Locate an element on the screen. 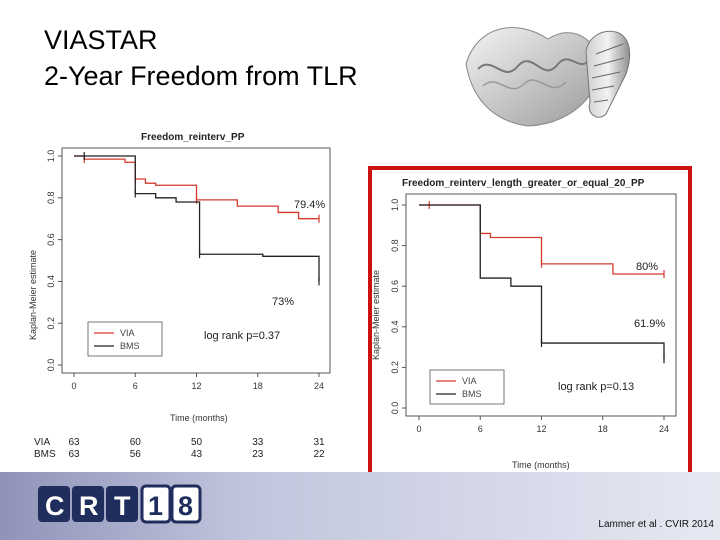 The width and height of the screenshot is (720, 540). slide-title: VIASTAR 2-Year Freedom from TLR is located at coordinates (201, 58).